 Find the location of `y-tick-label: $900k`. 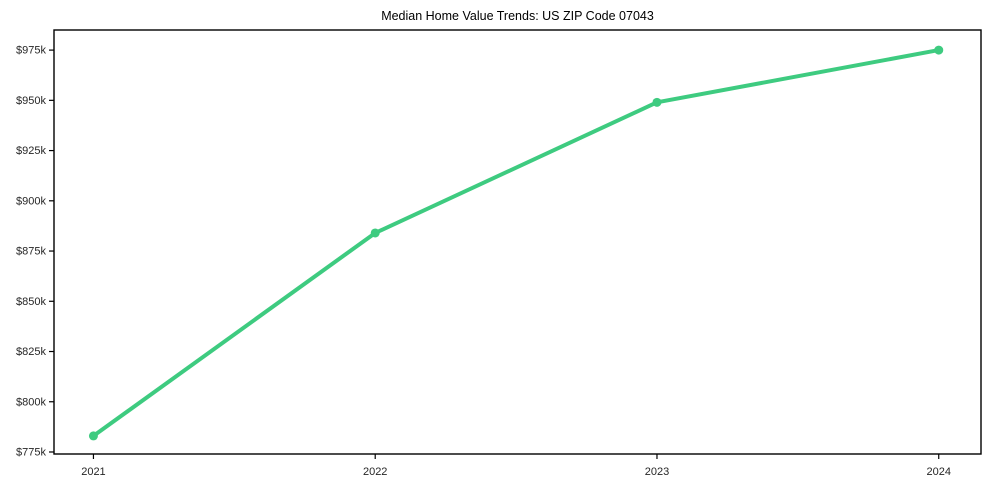

y-tick-label: $900k is located at coordinates (31, 201).